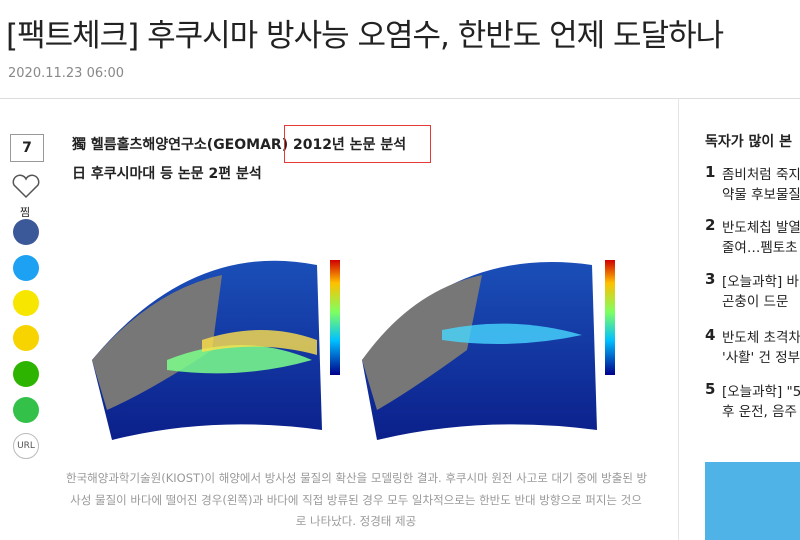 The image size is (800, 540). Describe the element at coordinates (26, 186) in the screenshot. I see `heart-icon` at that location.